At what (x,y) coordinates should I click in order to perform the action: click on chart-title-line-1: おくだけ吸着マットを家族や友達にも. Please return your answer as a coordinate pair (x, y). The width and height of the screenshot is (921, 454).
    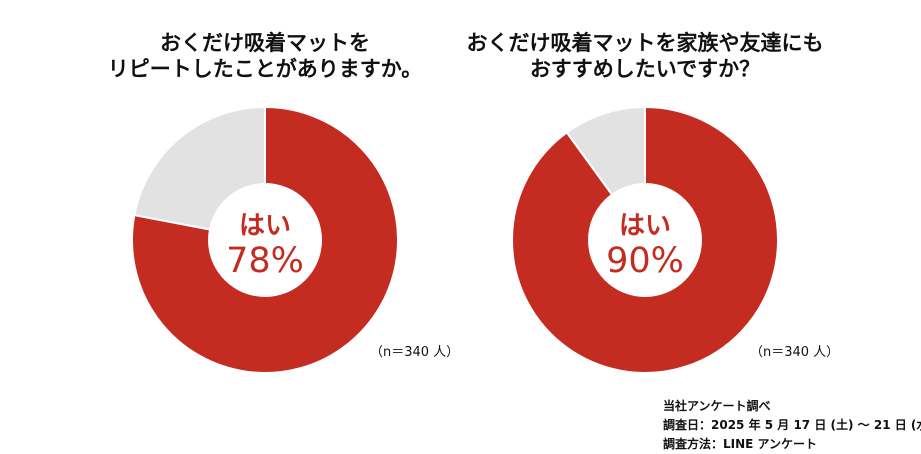
    Looking at the image, I should click on (645, 43).